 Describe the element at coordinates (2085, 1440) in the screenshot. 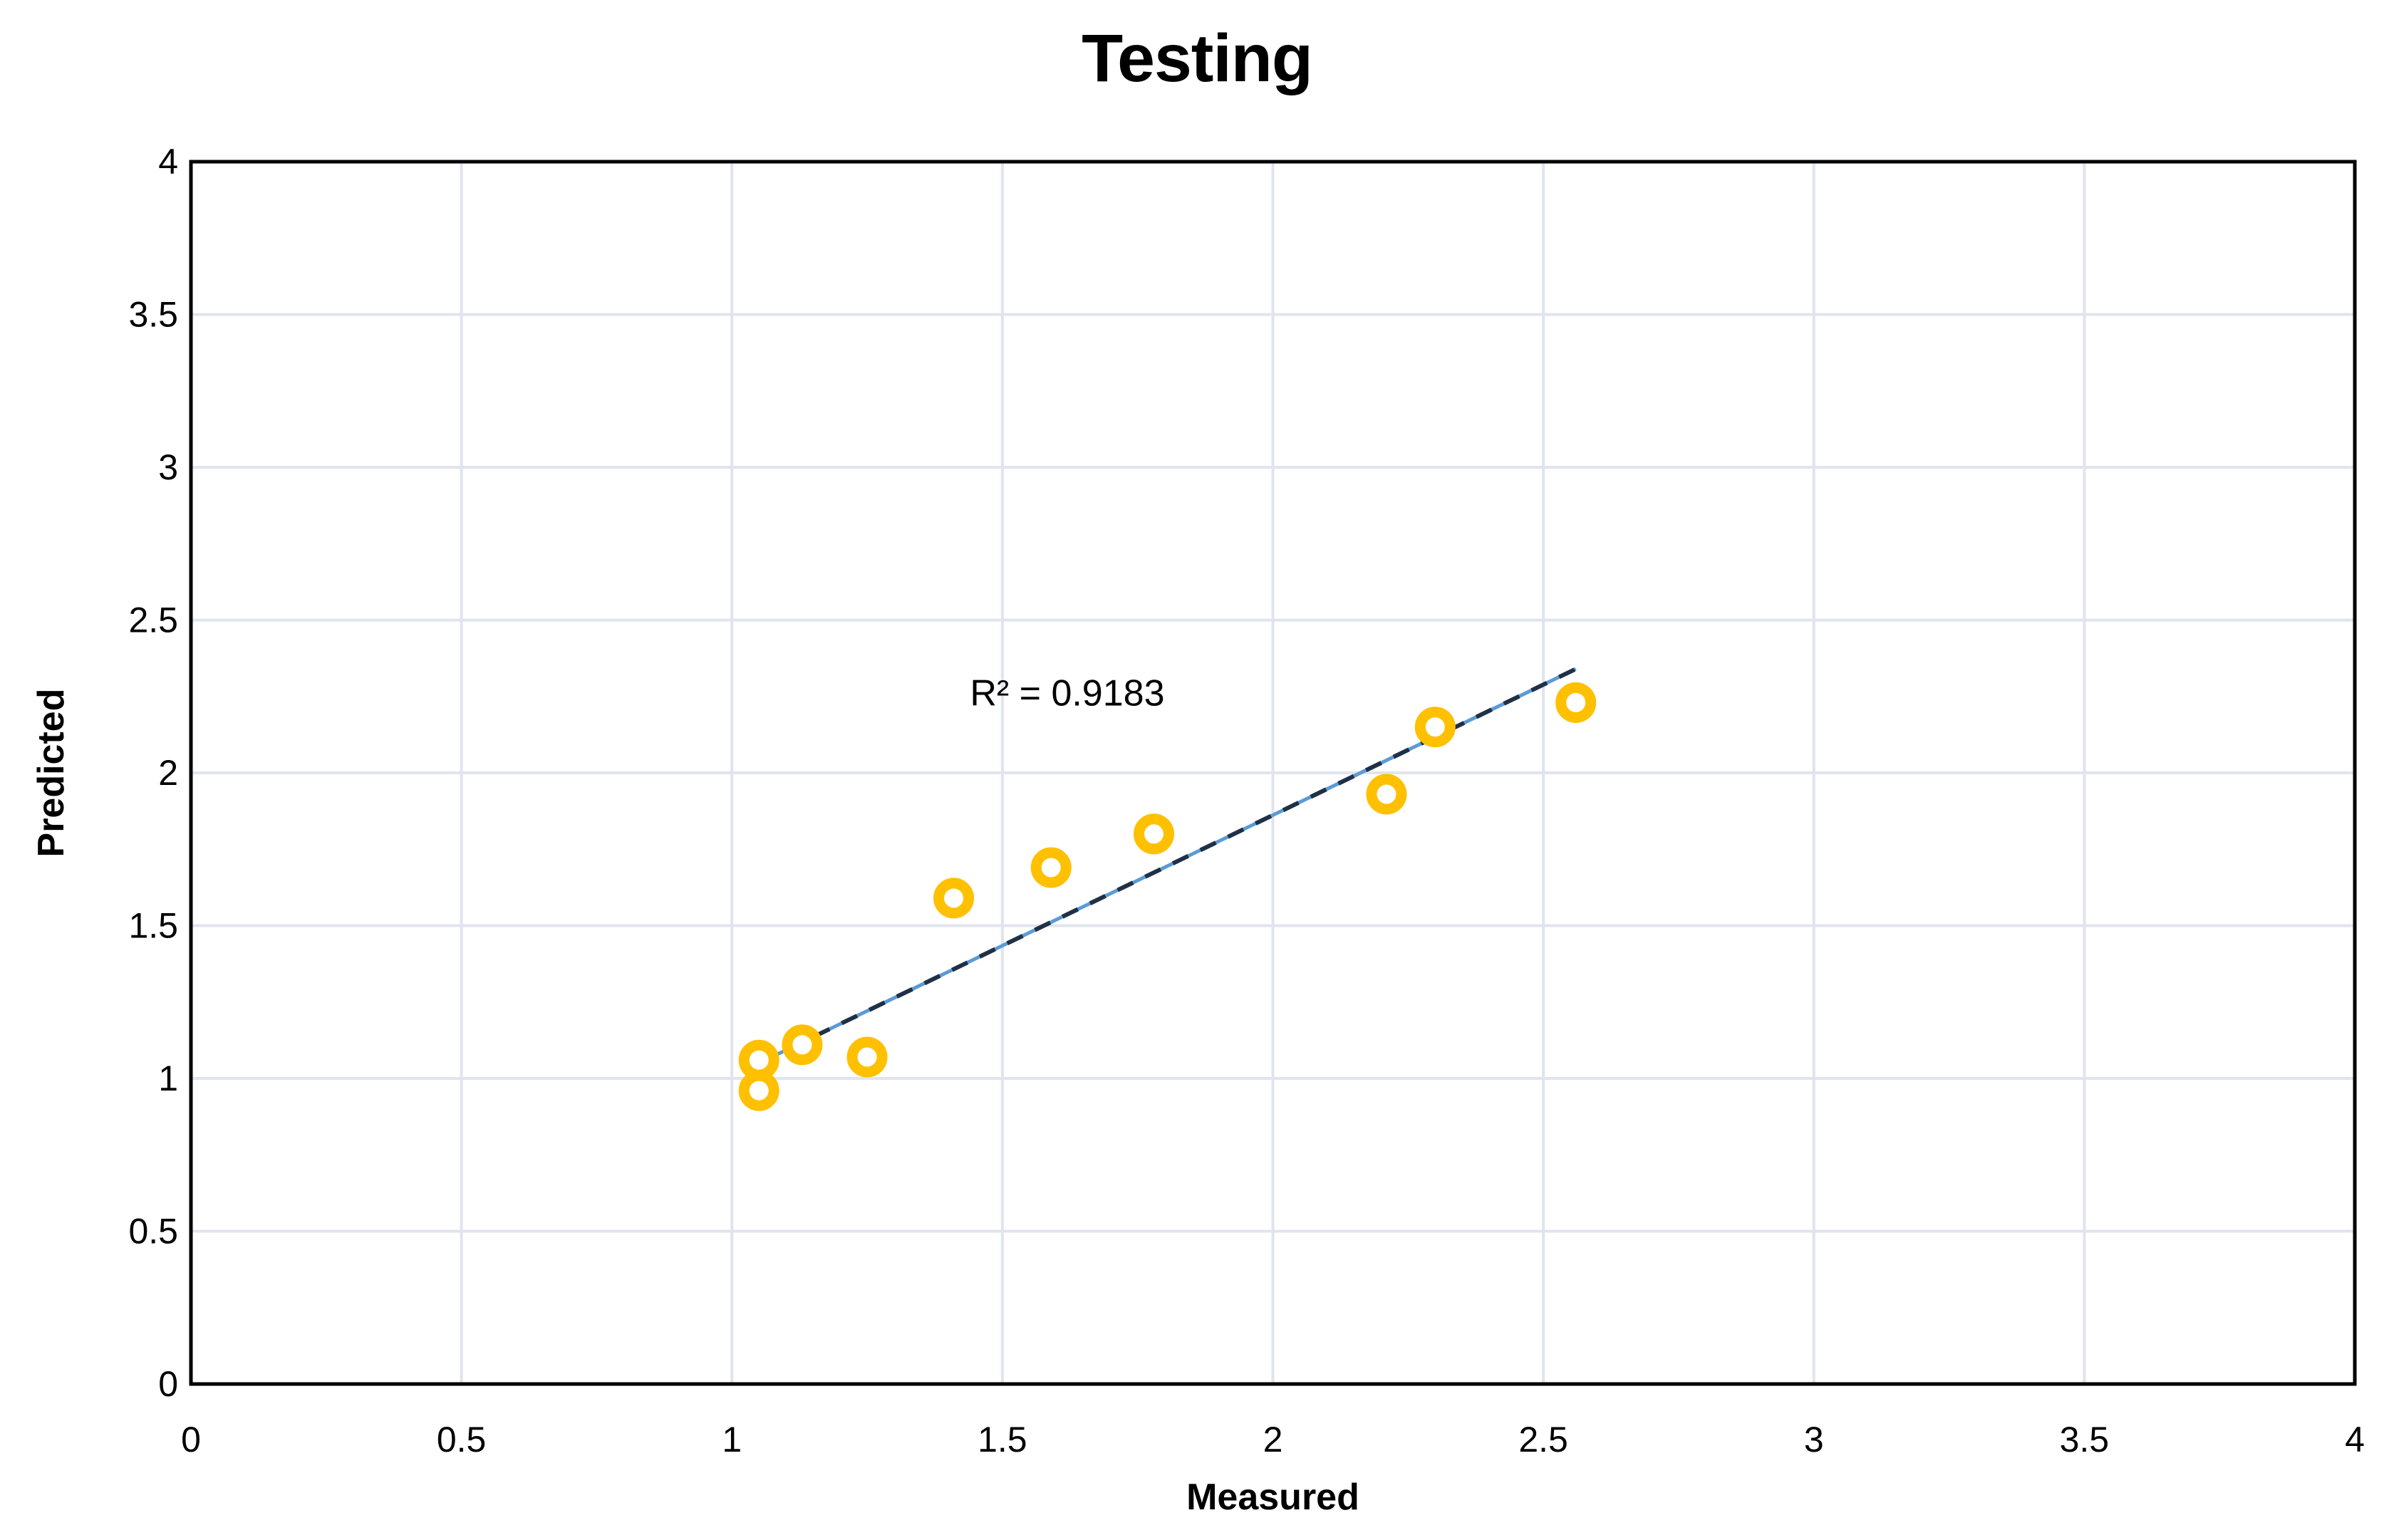

I see `x-tick-label: 3.5` at that location.